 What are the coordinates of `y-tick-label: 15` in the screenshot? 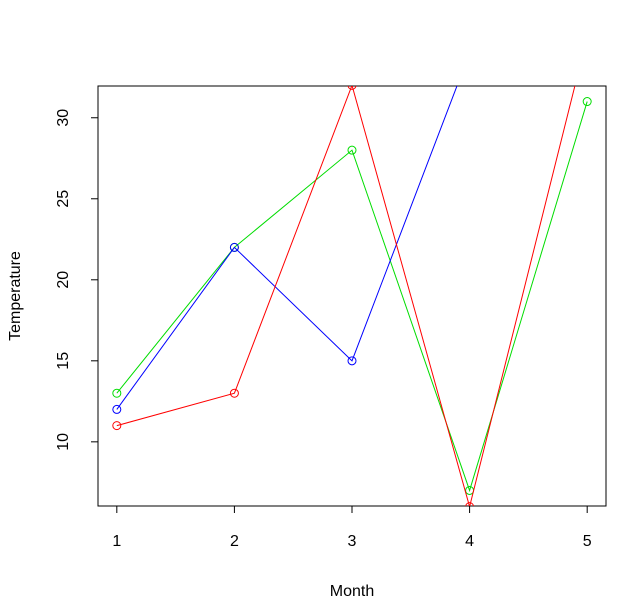 It's located at (63, 361).